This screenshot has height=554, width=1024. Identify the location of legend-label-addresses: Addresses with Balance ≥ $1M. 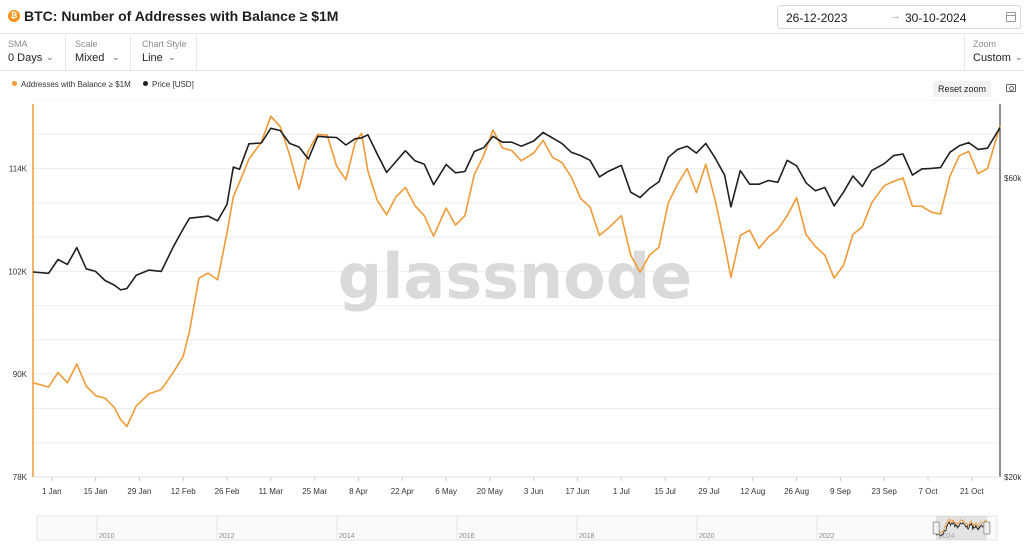
(76, 84).